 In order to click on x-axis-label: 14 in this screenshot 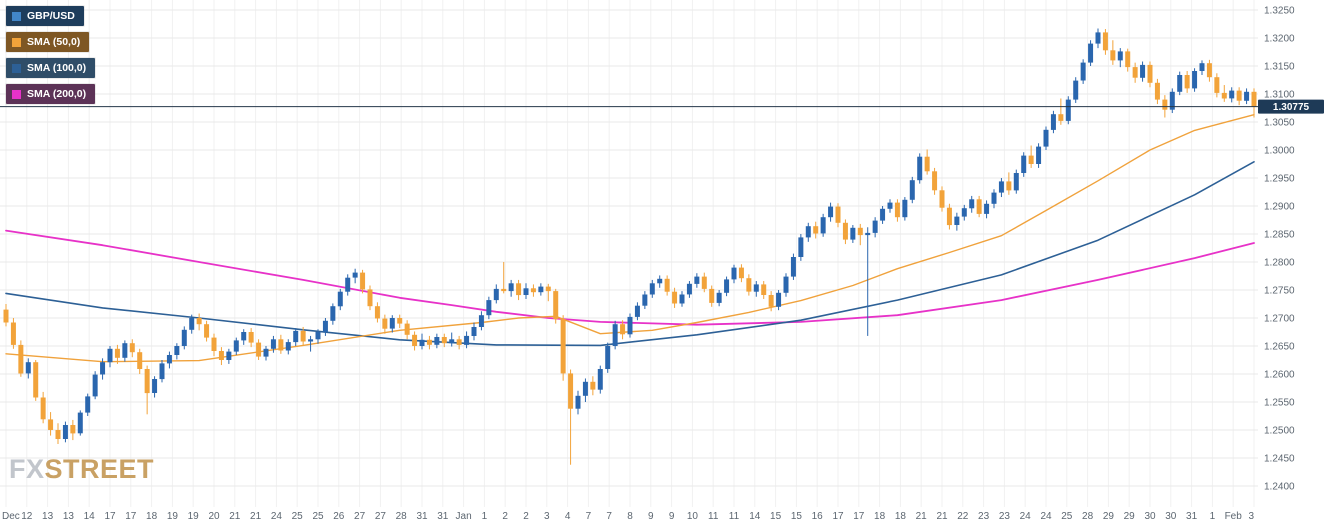, I will do `click(755, 516)`.